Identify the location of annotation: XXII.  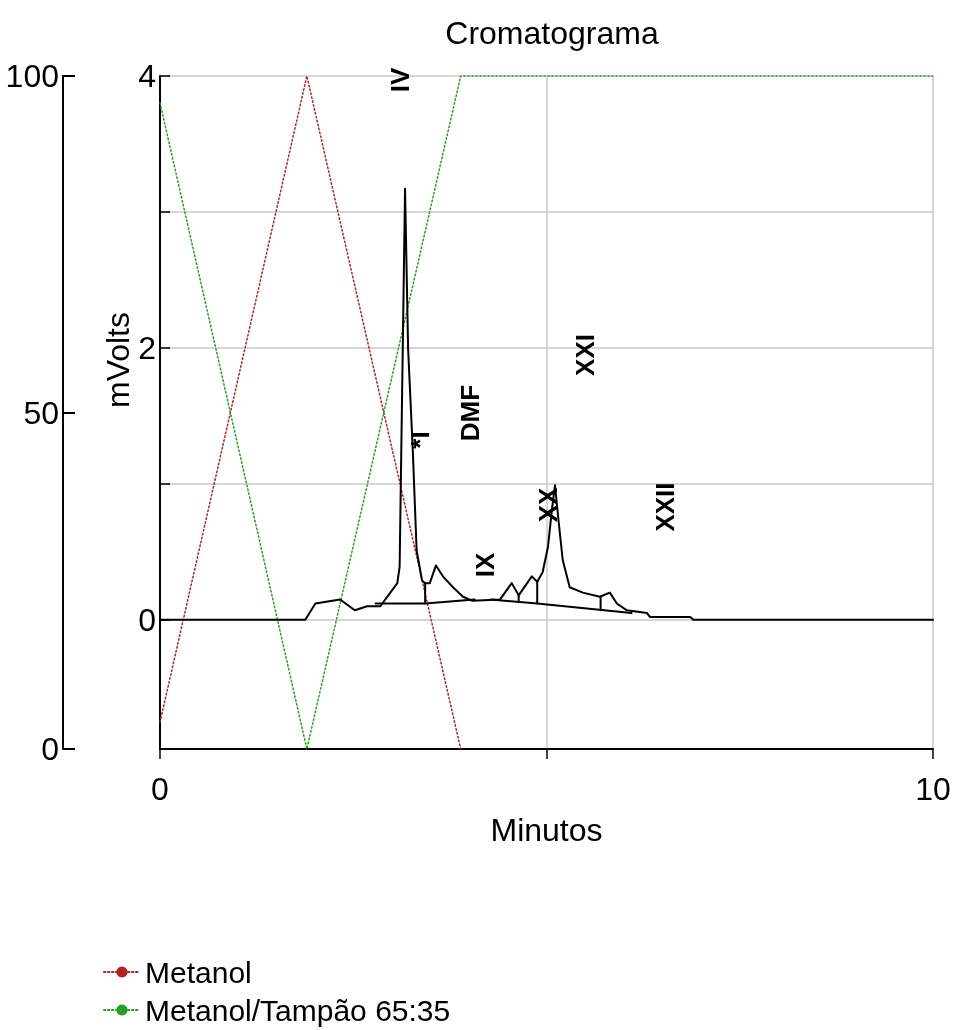
(665, 507).